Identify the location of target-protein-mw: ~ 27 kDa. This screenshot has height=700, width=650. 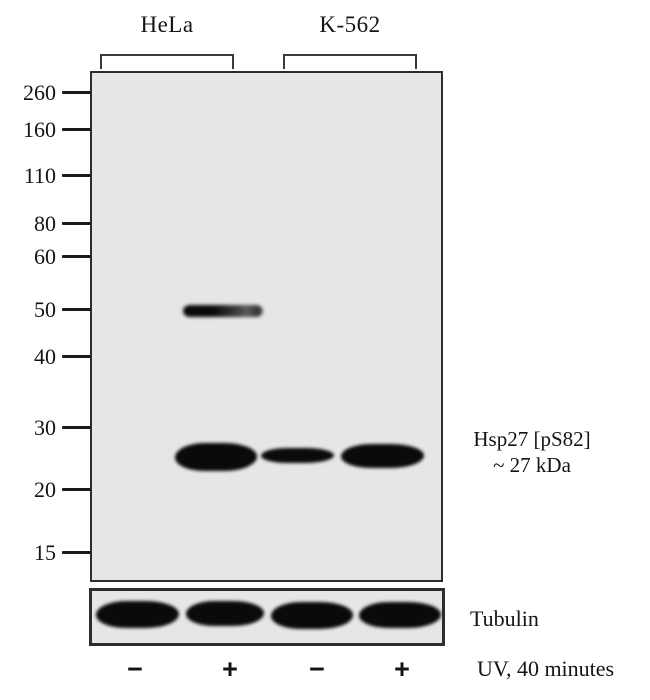
(532, 465).